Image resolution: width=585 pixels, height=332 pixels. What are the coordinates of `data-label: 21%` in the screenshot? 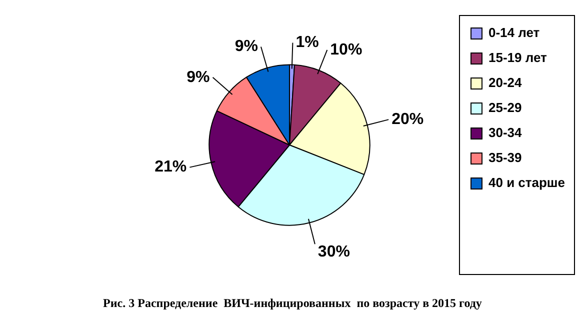 It's located at (170, 167).